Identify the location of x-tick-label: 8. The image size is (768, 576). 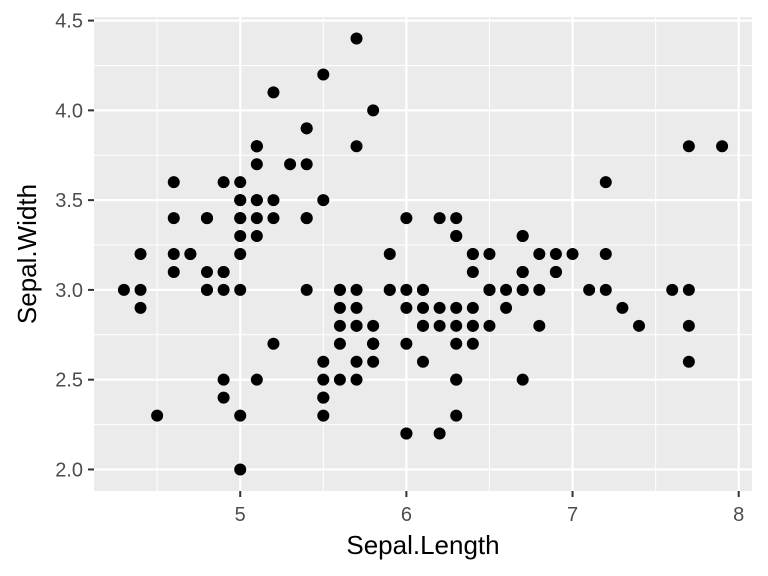
(738, 515).